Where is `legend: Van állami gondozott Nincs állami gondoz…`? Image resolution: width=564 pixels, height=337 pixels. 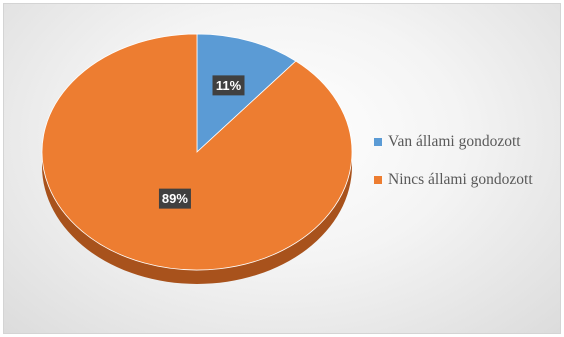
legend: Van állami gondozott Nincs állami gondoz… is located at coordinates (467, 170).